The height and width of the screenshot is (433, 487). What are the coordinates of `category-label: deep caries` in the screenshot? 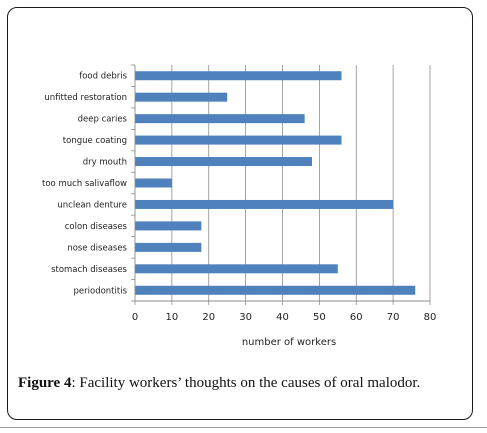 It's located at (103, 120).